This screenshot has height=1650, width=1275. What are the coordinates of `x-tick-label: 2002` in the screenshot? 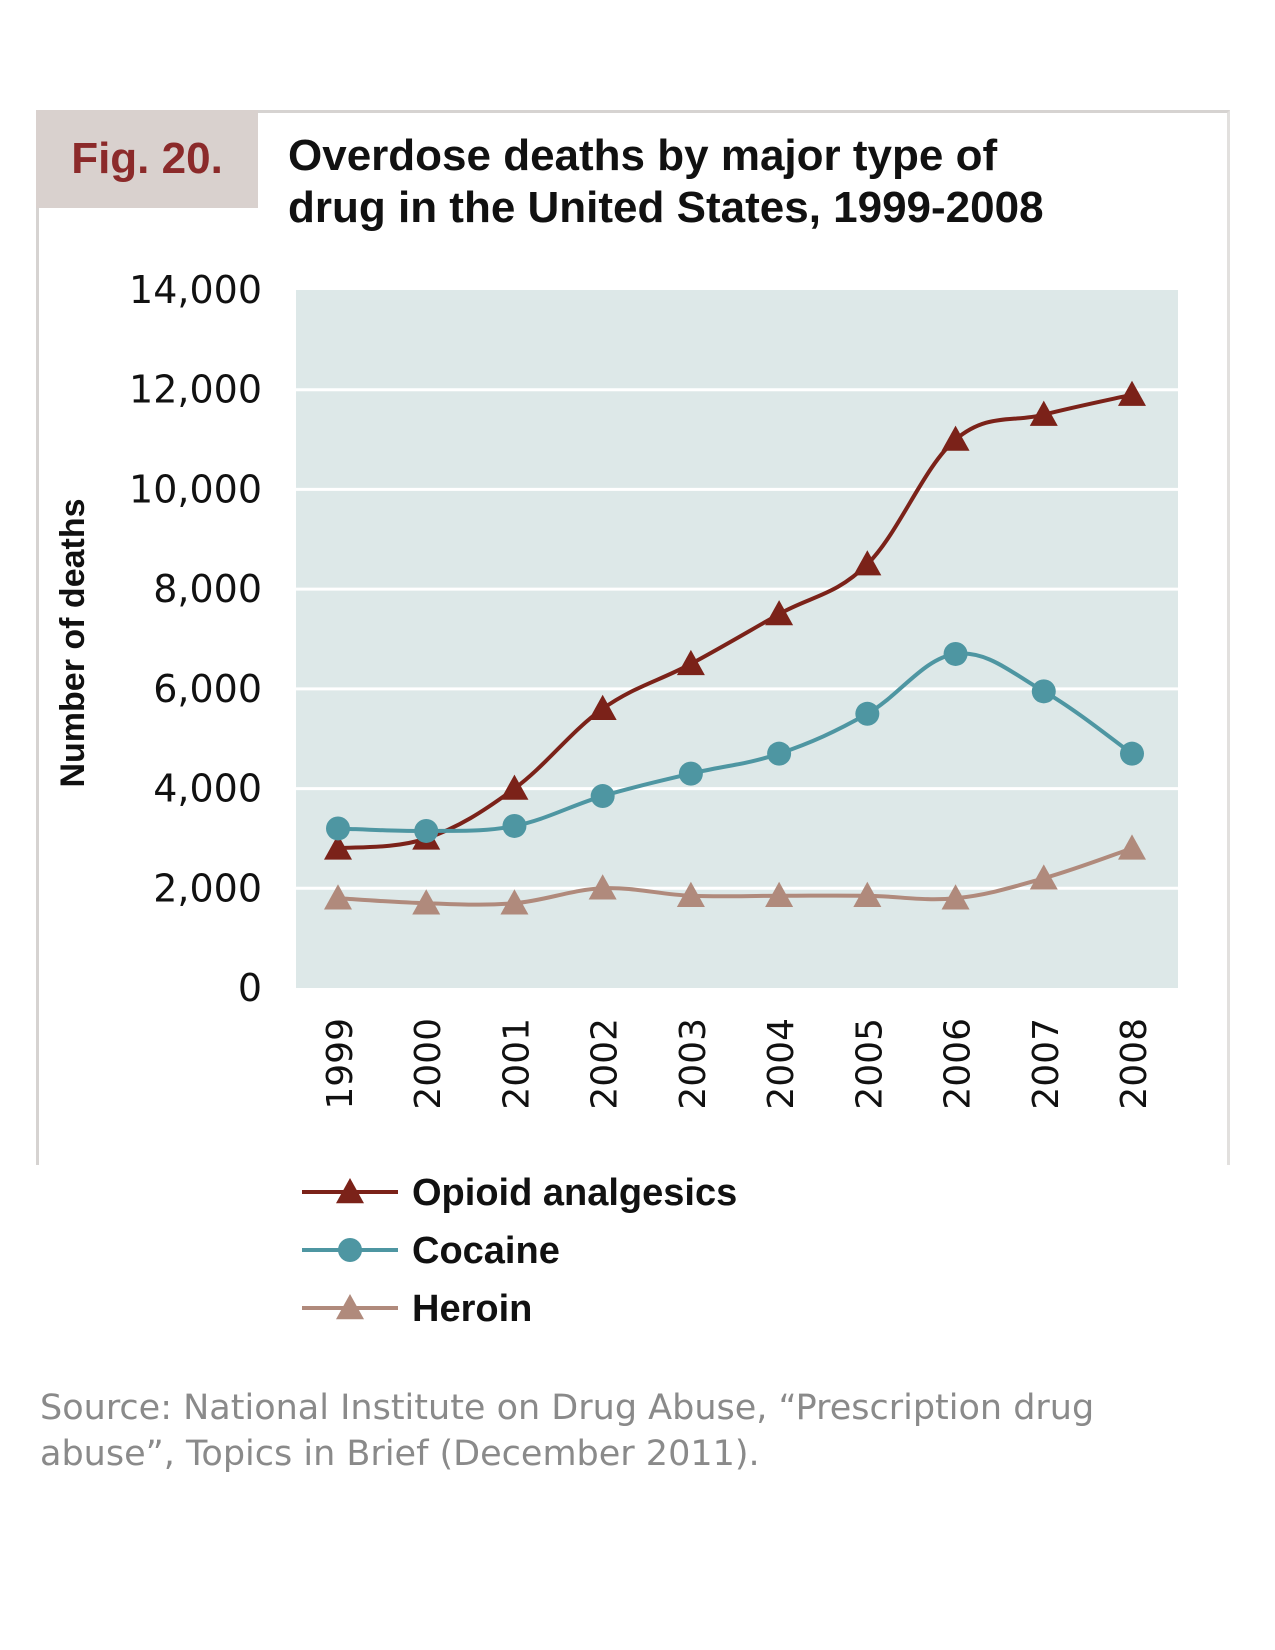 It's located at (605, 1064).